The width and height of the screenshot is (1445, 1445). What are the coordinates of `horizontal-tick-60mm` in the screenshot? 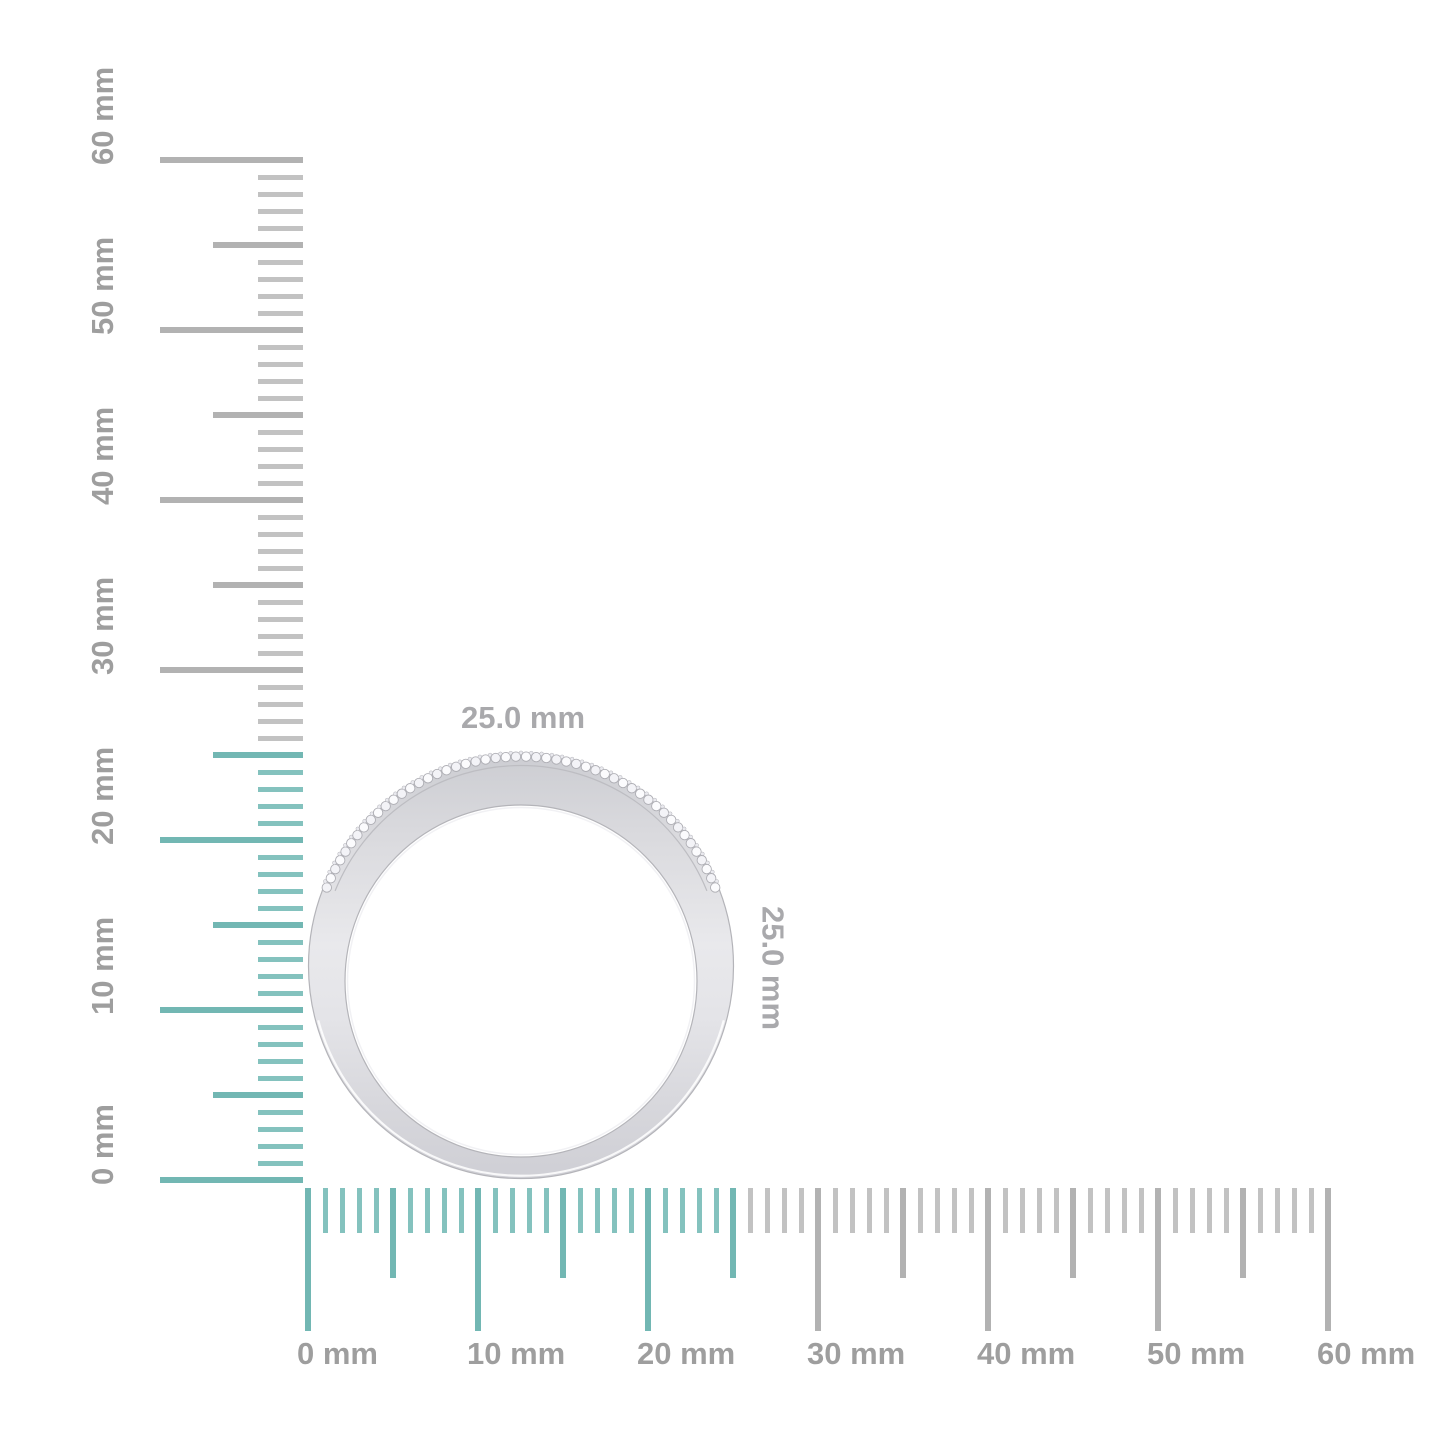 It's located at (1328, 1259).